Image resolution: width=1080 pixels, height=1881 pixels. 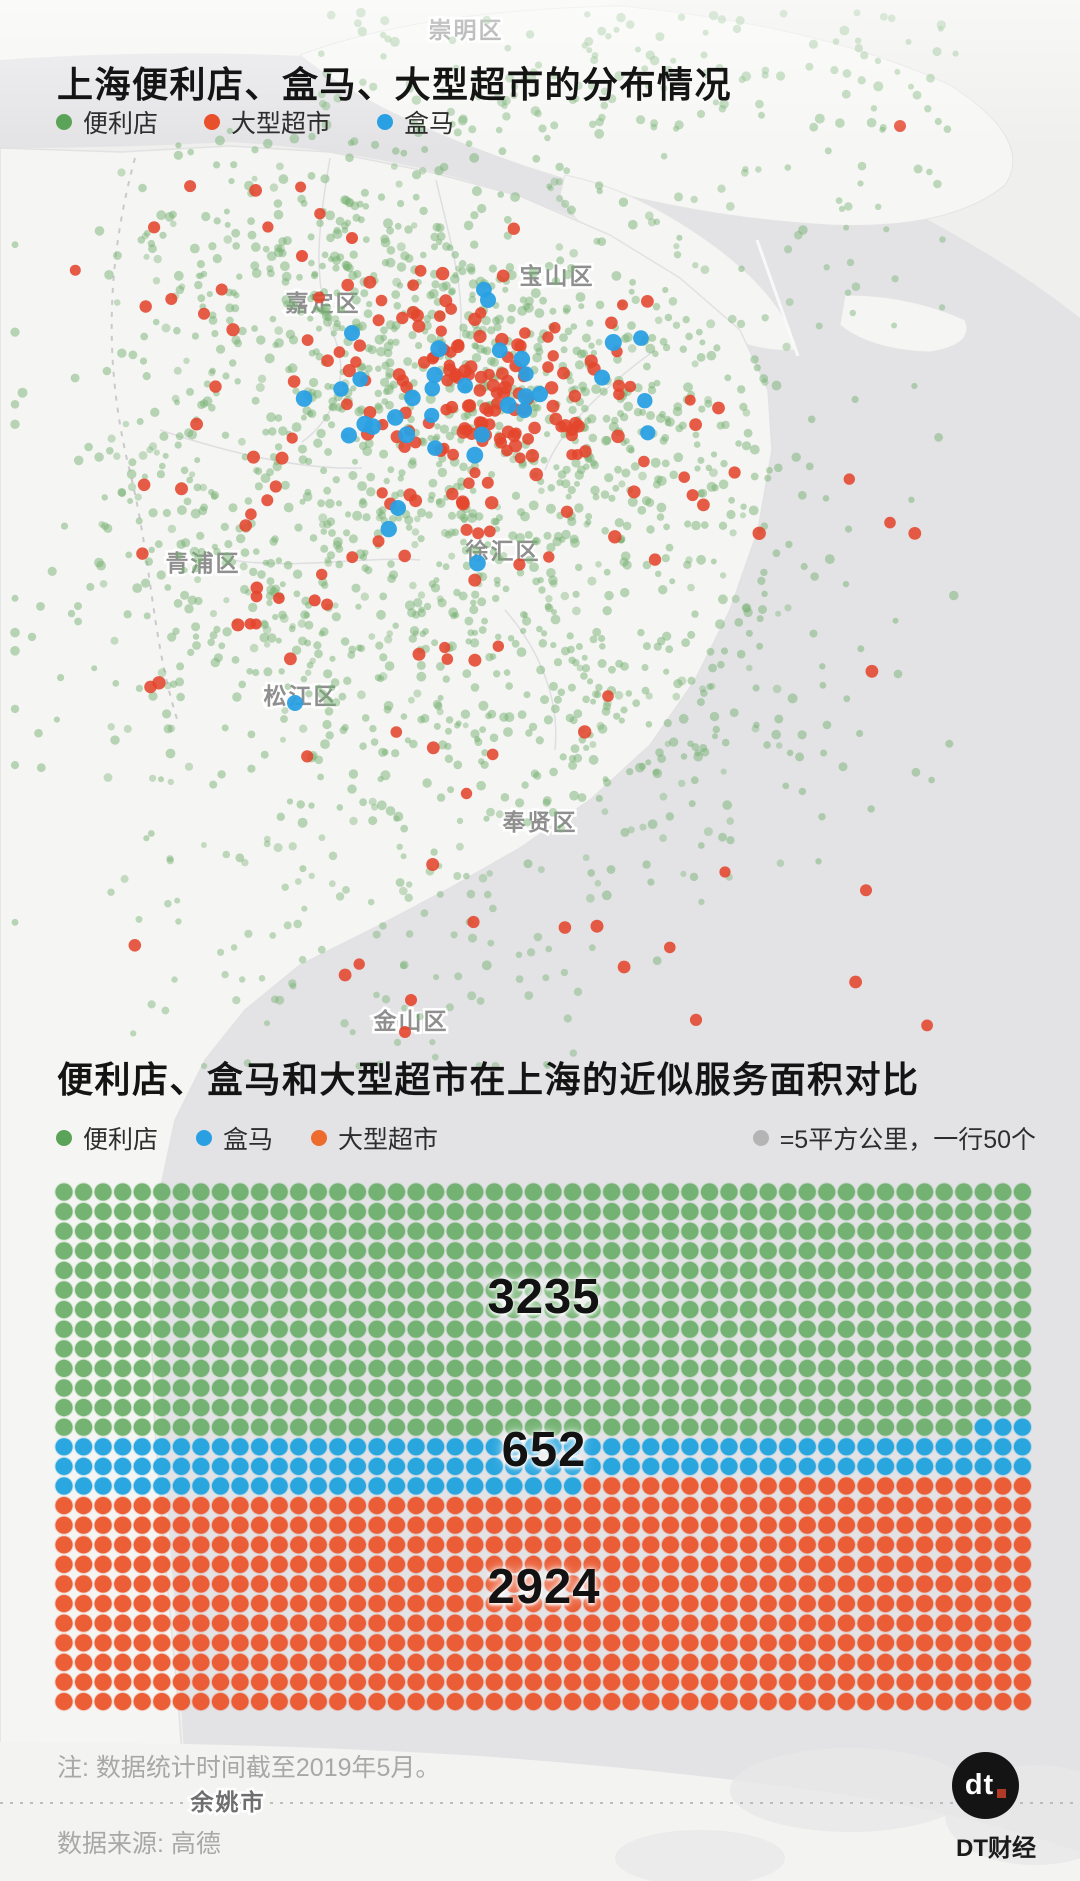 I want to click on dt-logo: dt, so click(x=985, y=1785).